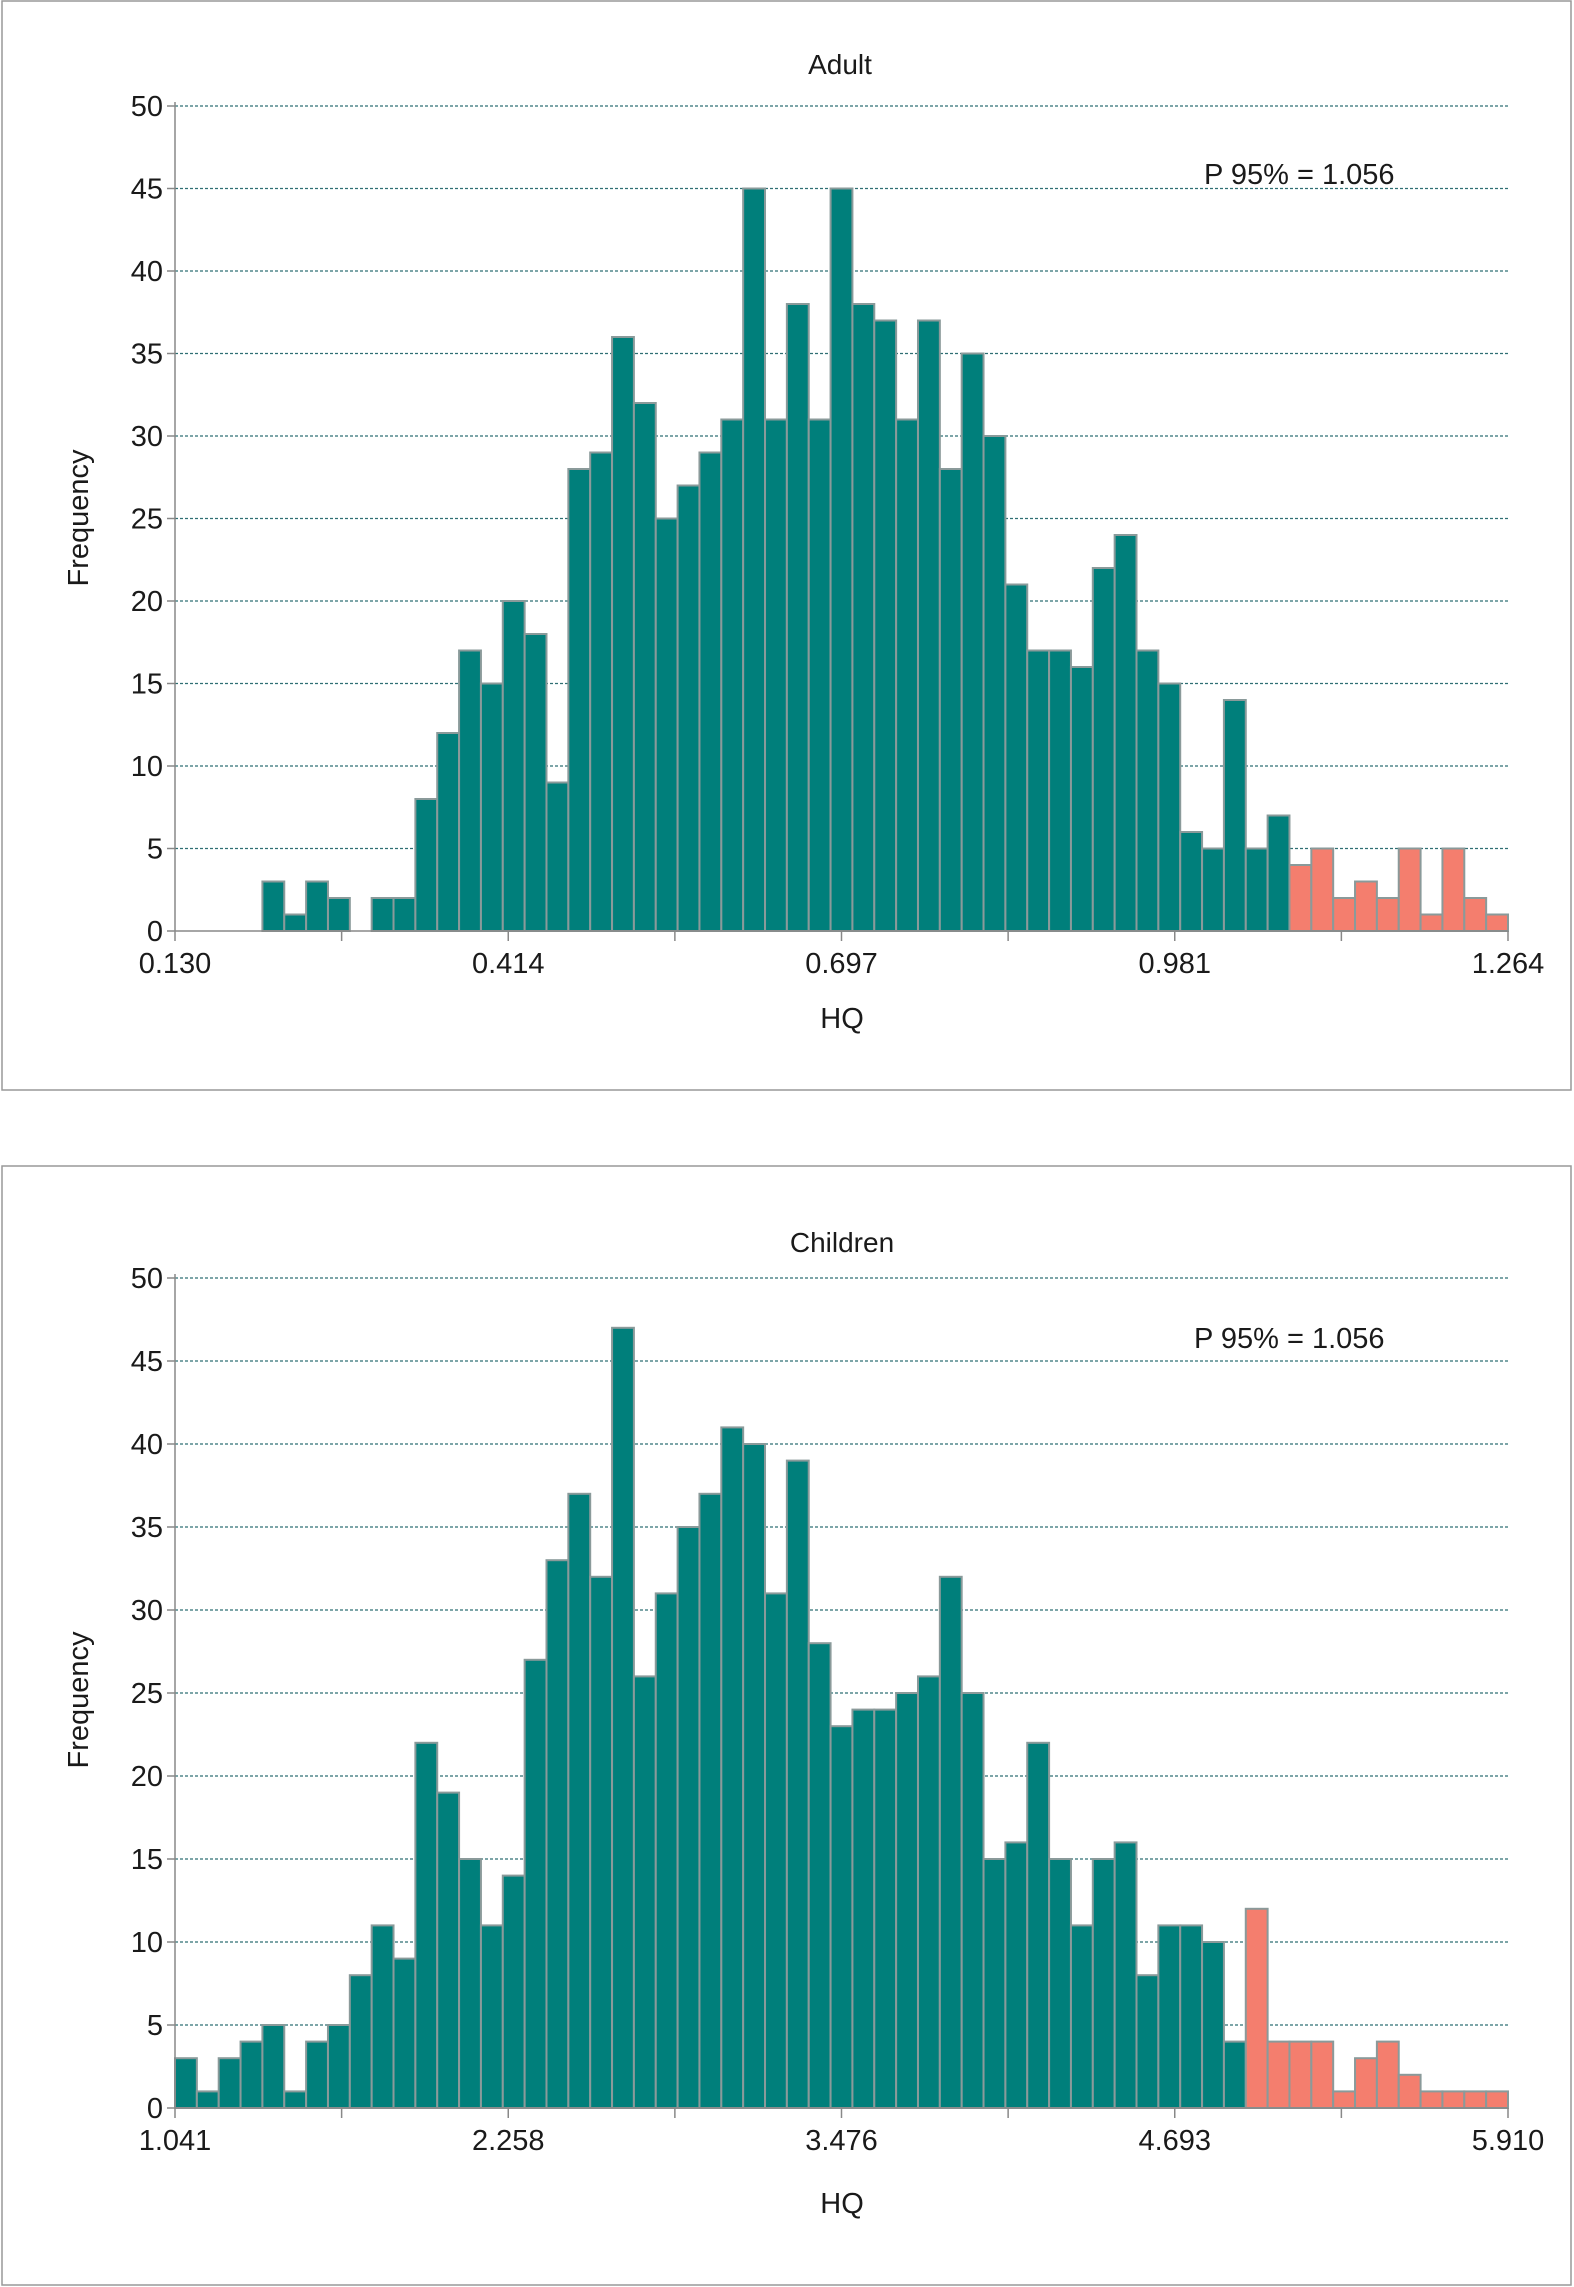 Image resolution: width=1574 pixels, height=2287 pixels. What do you see at coordinates (175, 2141) in the screenshot?
I see `x-tick-label: 1.041` at bounding box center [175, 2141].